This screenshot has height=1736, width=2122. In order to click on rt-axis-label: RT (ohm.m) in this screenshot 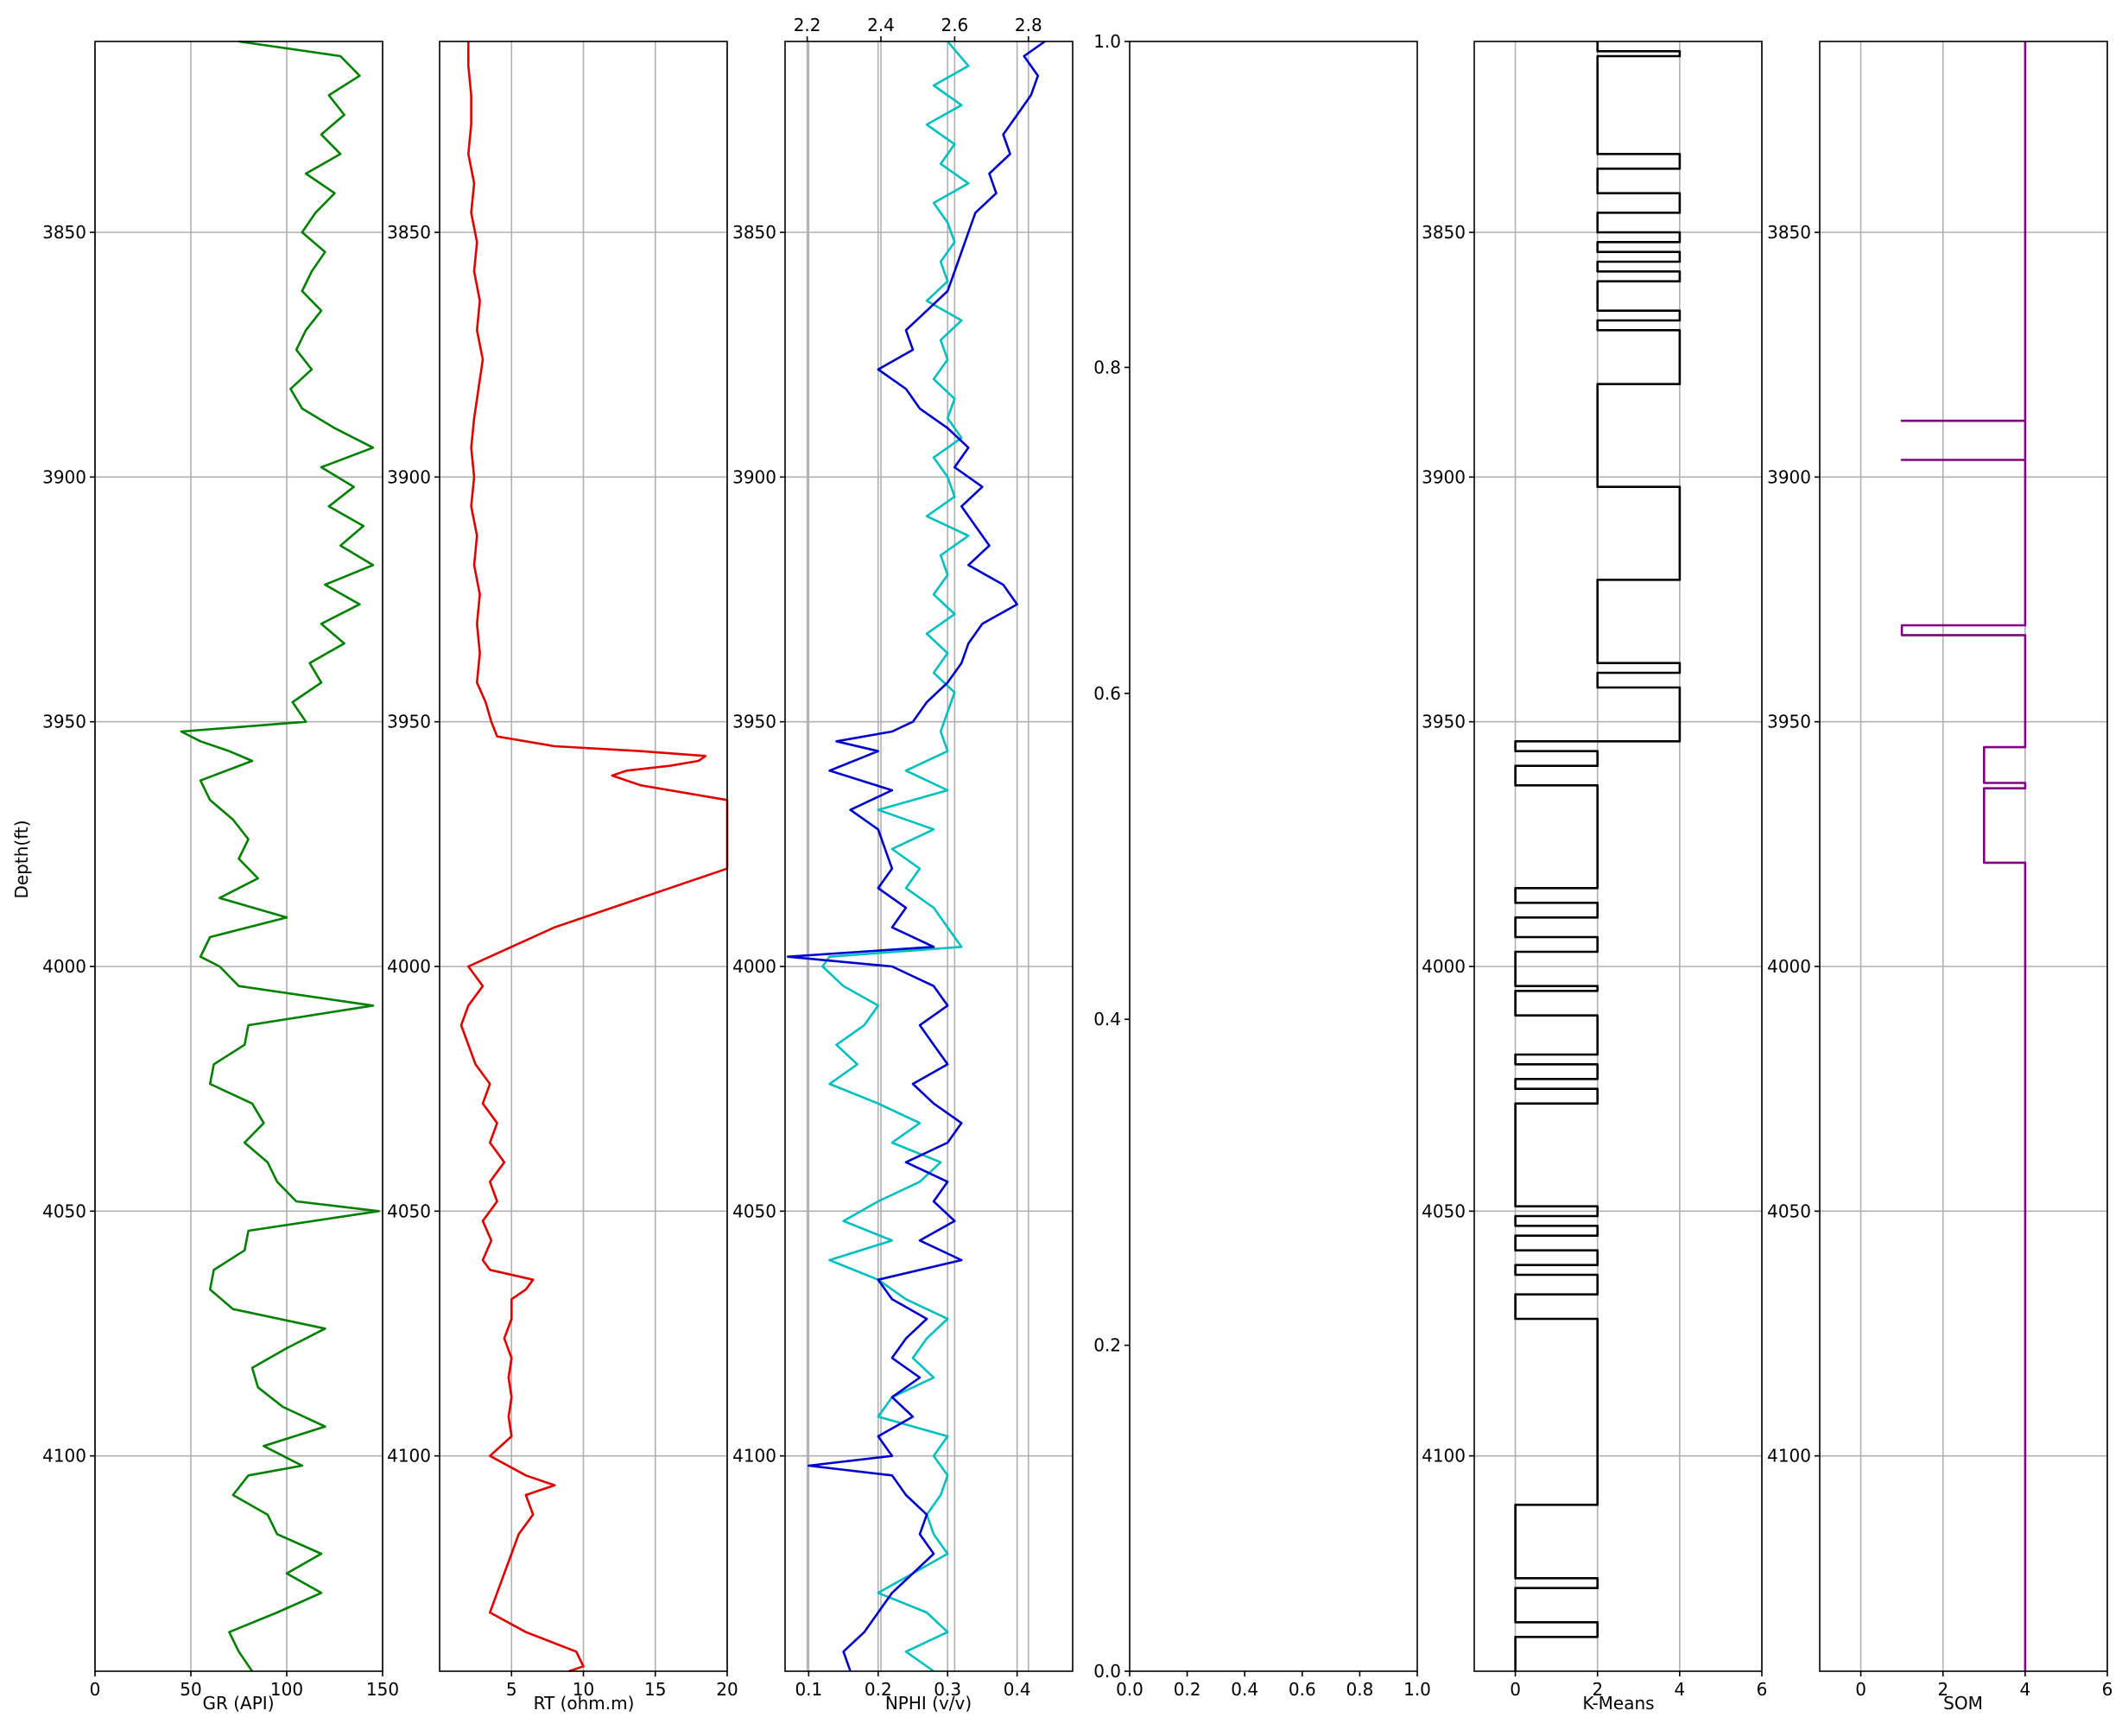, I will do `click(584, 1703)`.